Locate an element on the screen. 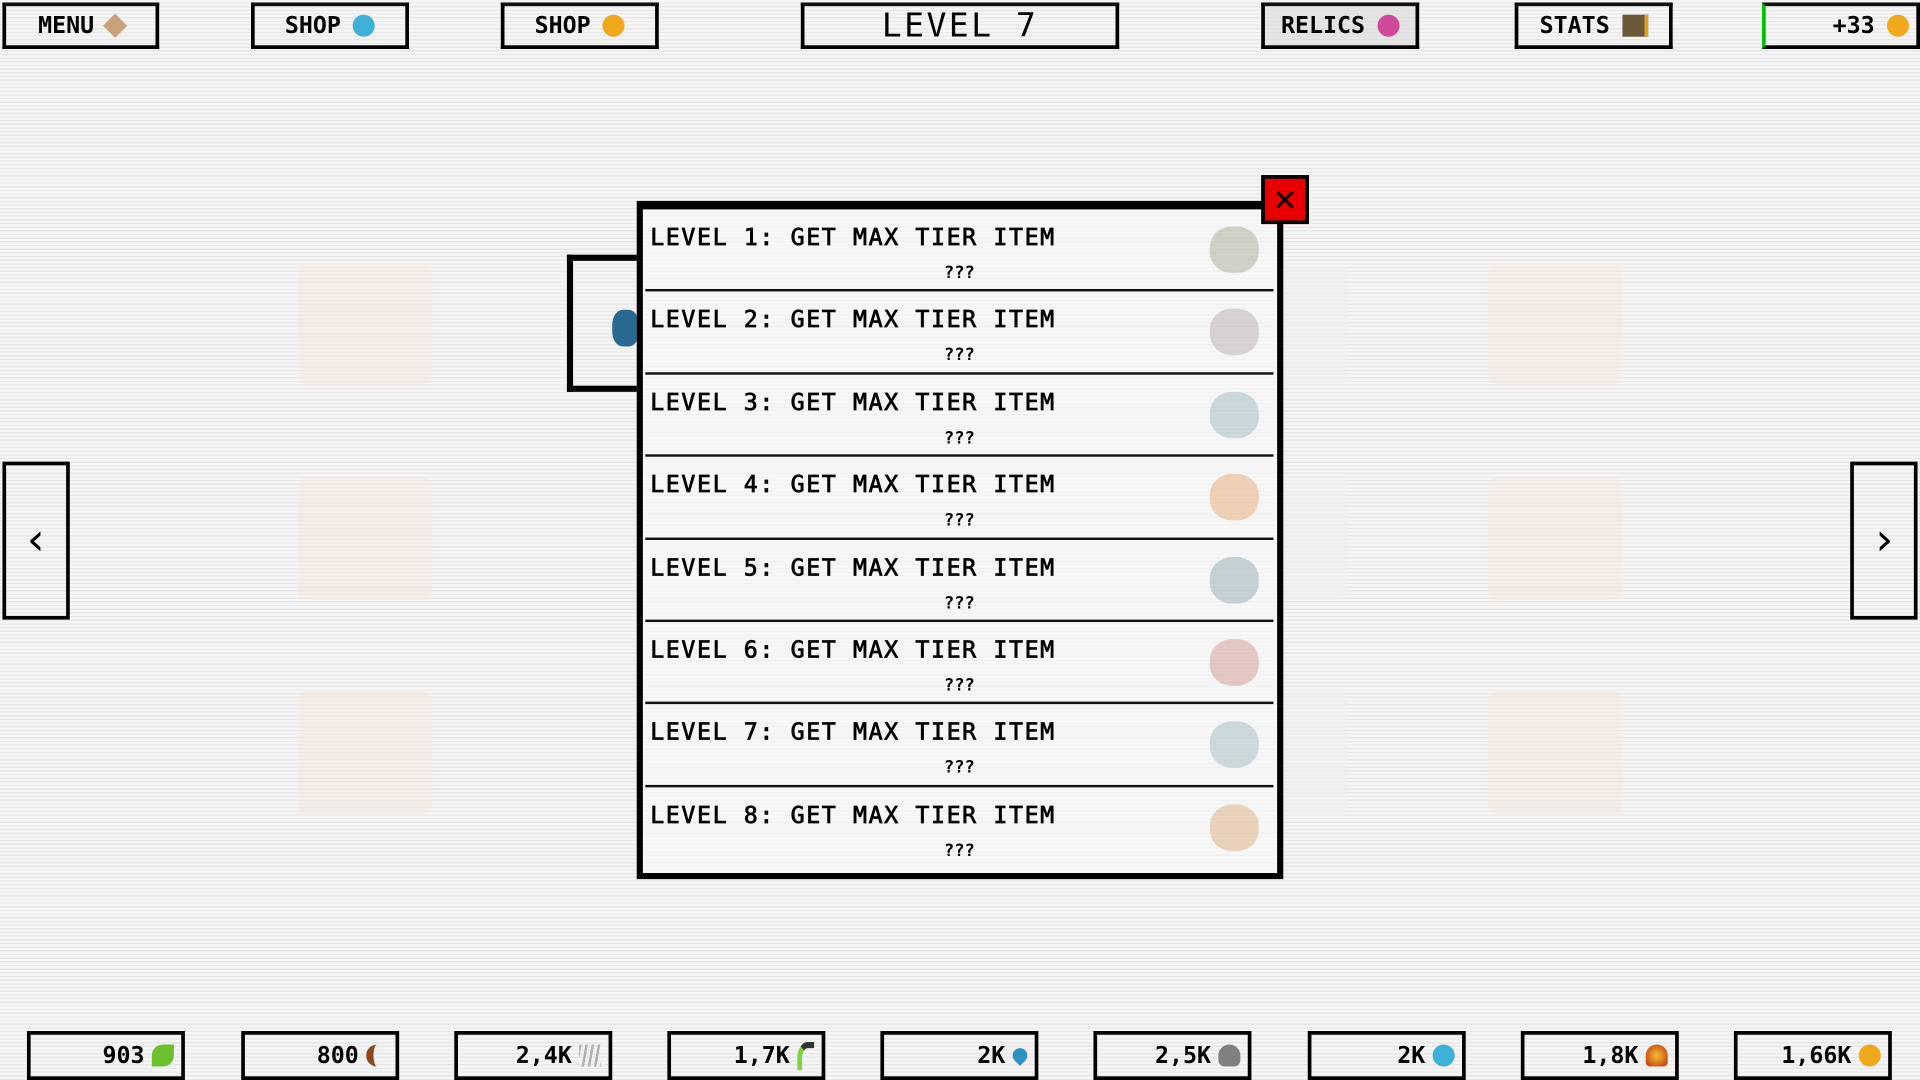  side-panel is located at coordinates (603, 323).